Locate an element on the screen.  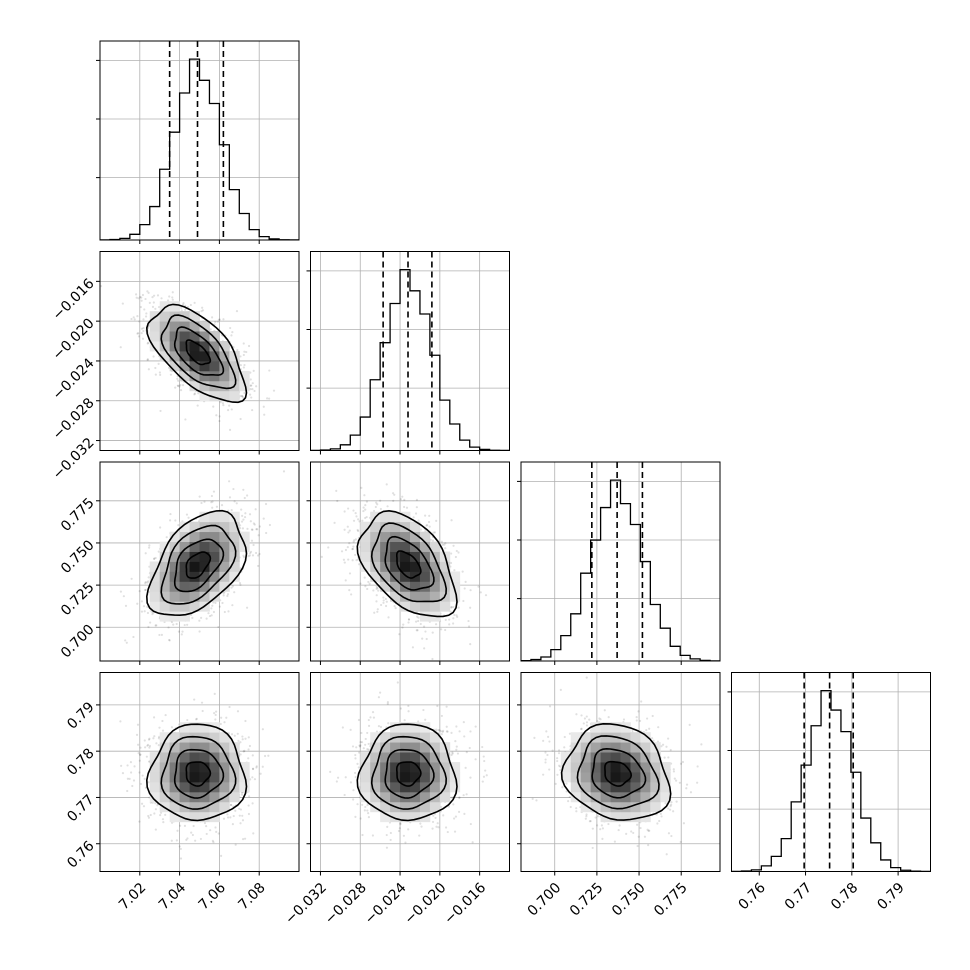
y-tick-label: 0.775 is located at coordinates (78, 515).